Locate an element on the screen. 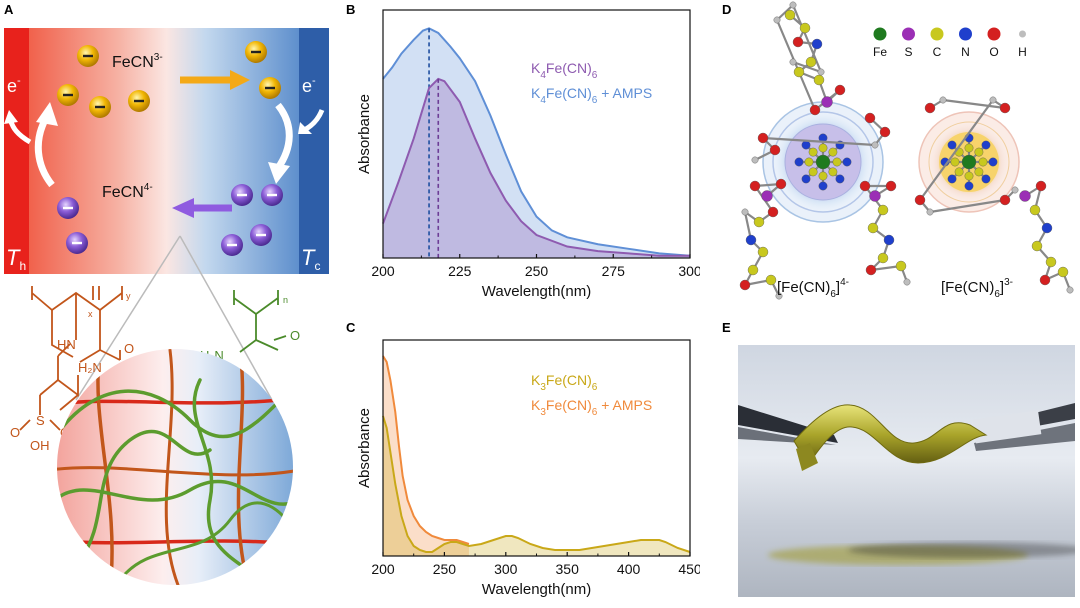  thermocell is located at coordinates (166, 151).